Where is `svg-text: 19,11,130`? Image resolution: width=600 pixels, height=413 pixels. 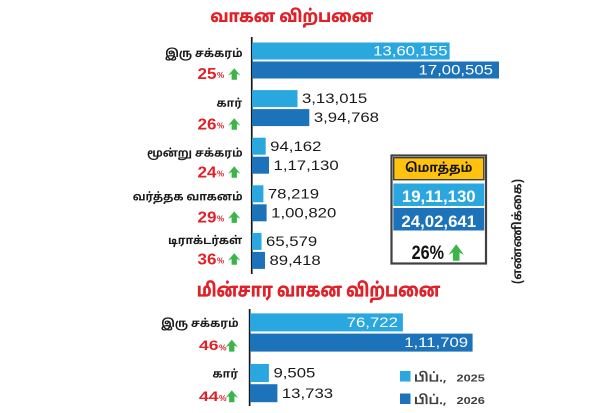
svg-text: 19,11,130 is located at coordinates (439, 196).